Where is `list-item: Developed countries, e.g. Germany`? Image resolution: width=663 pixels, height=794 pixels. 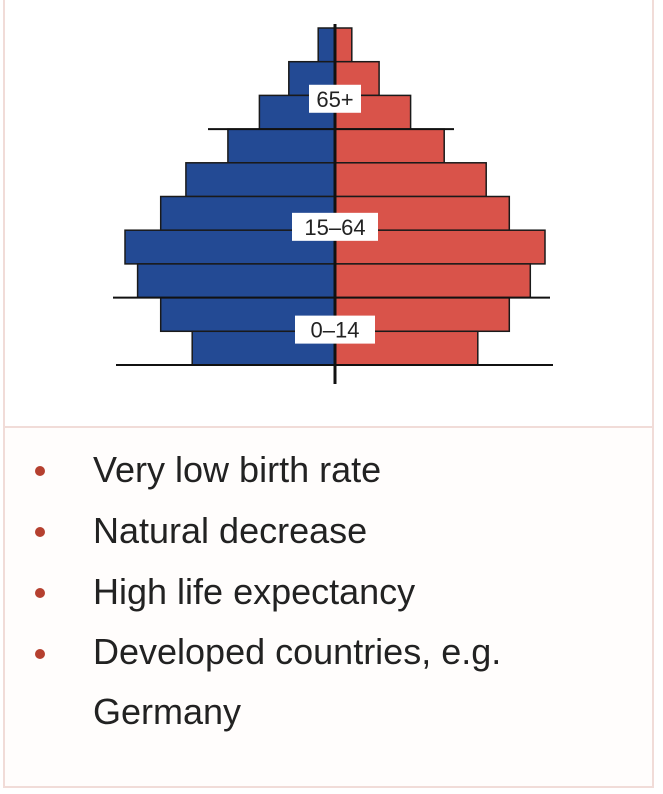
list-item: Developed countries, e.g. Germany is located at coordinates (309, 682).